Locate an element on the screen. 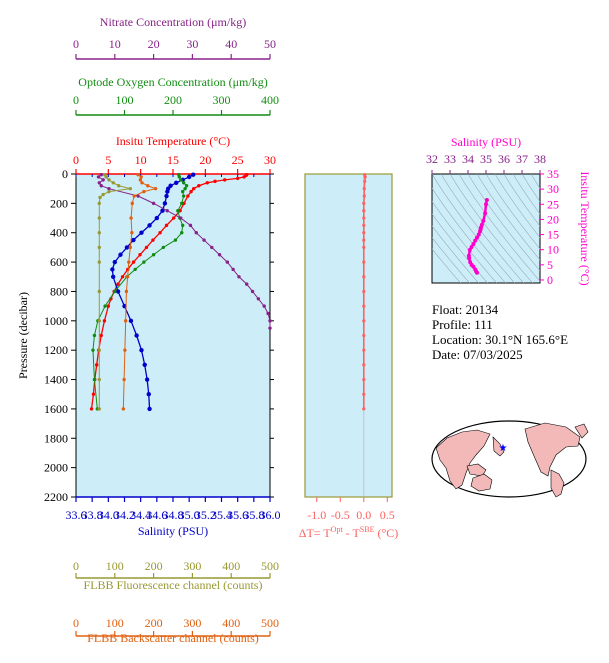 This screenshot has height=663, width=609. pressure-tick-label: 1000 is located at coordinates (56, 321).